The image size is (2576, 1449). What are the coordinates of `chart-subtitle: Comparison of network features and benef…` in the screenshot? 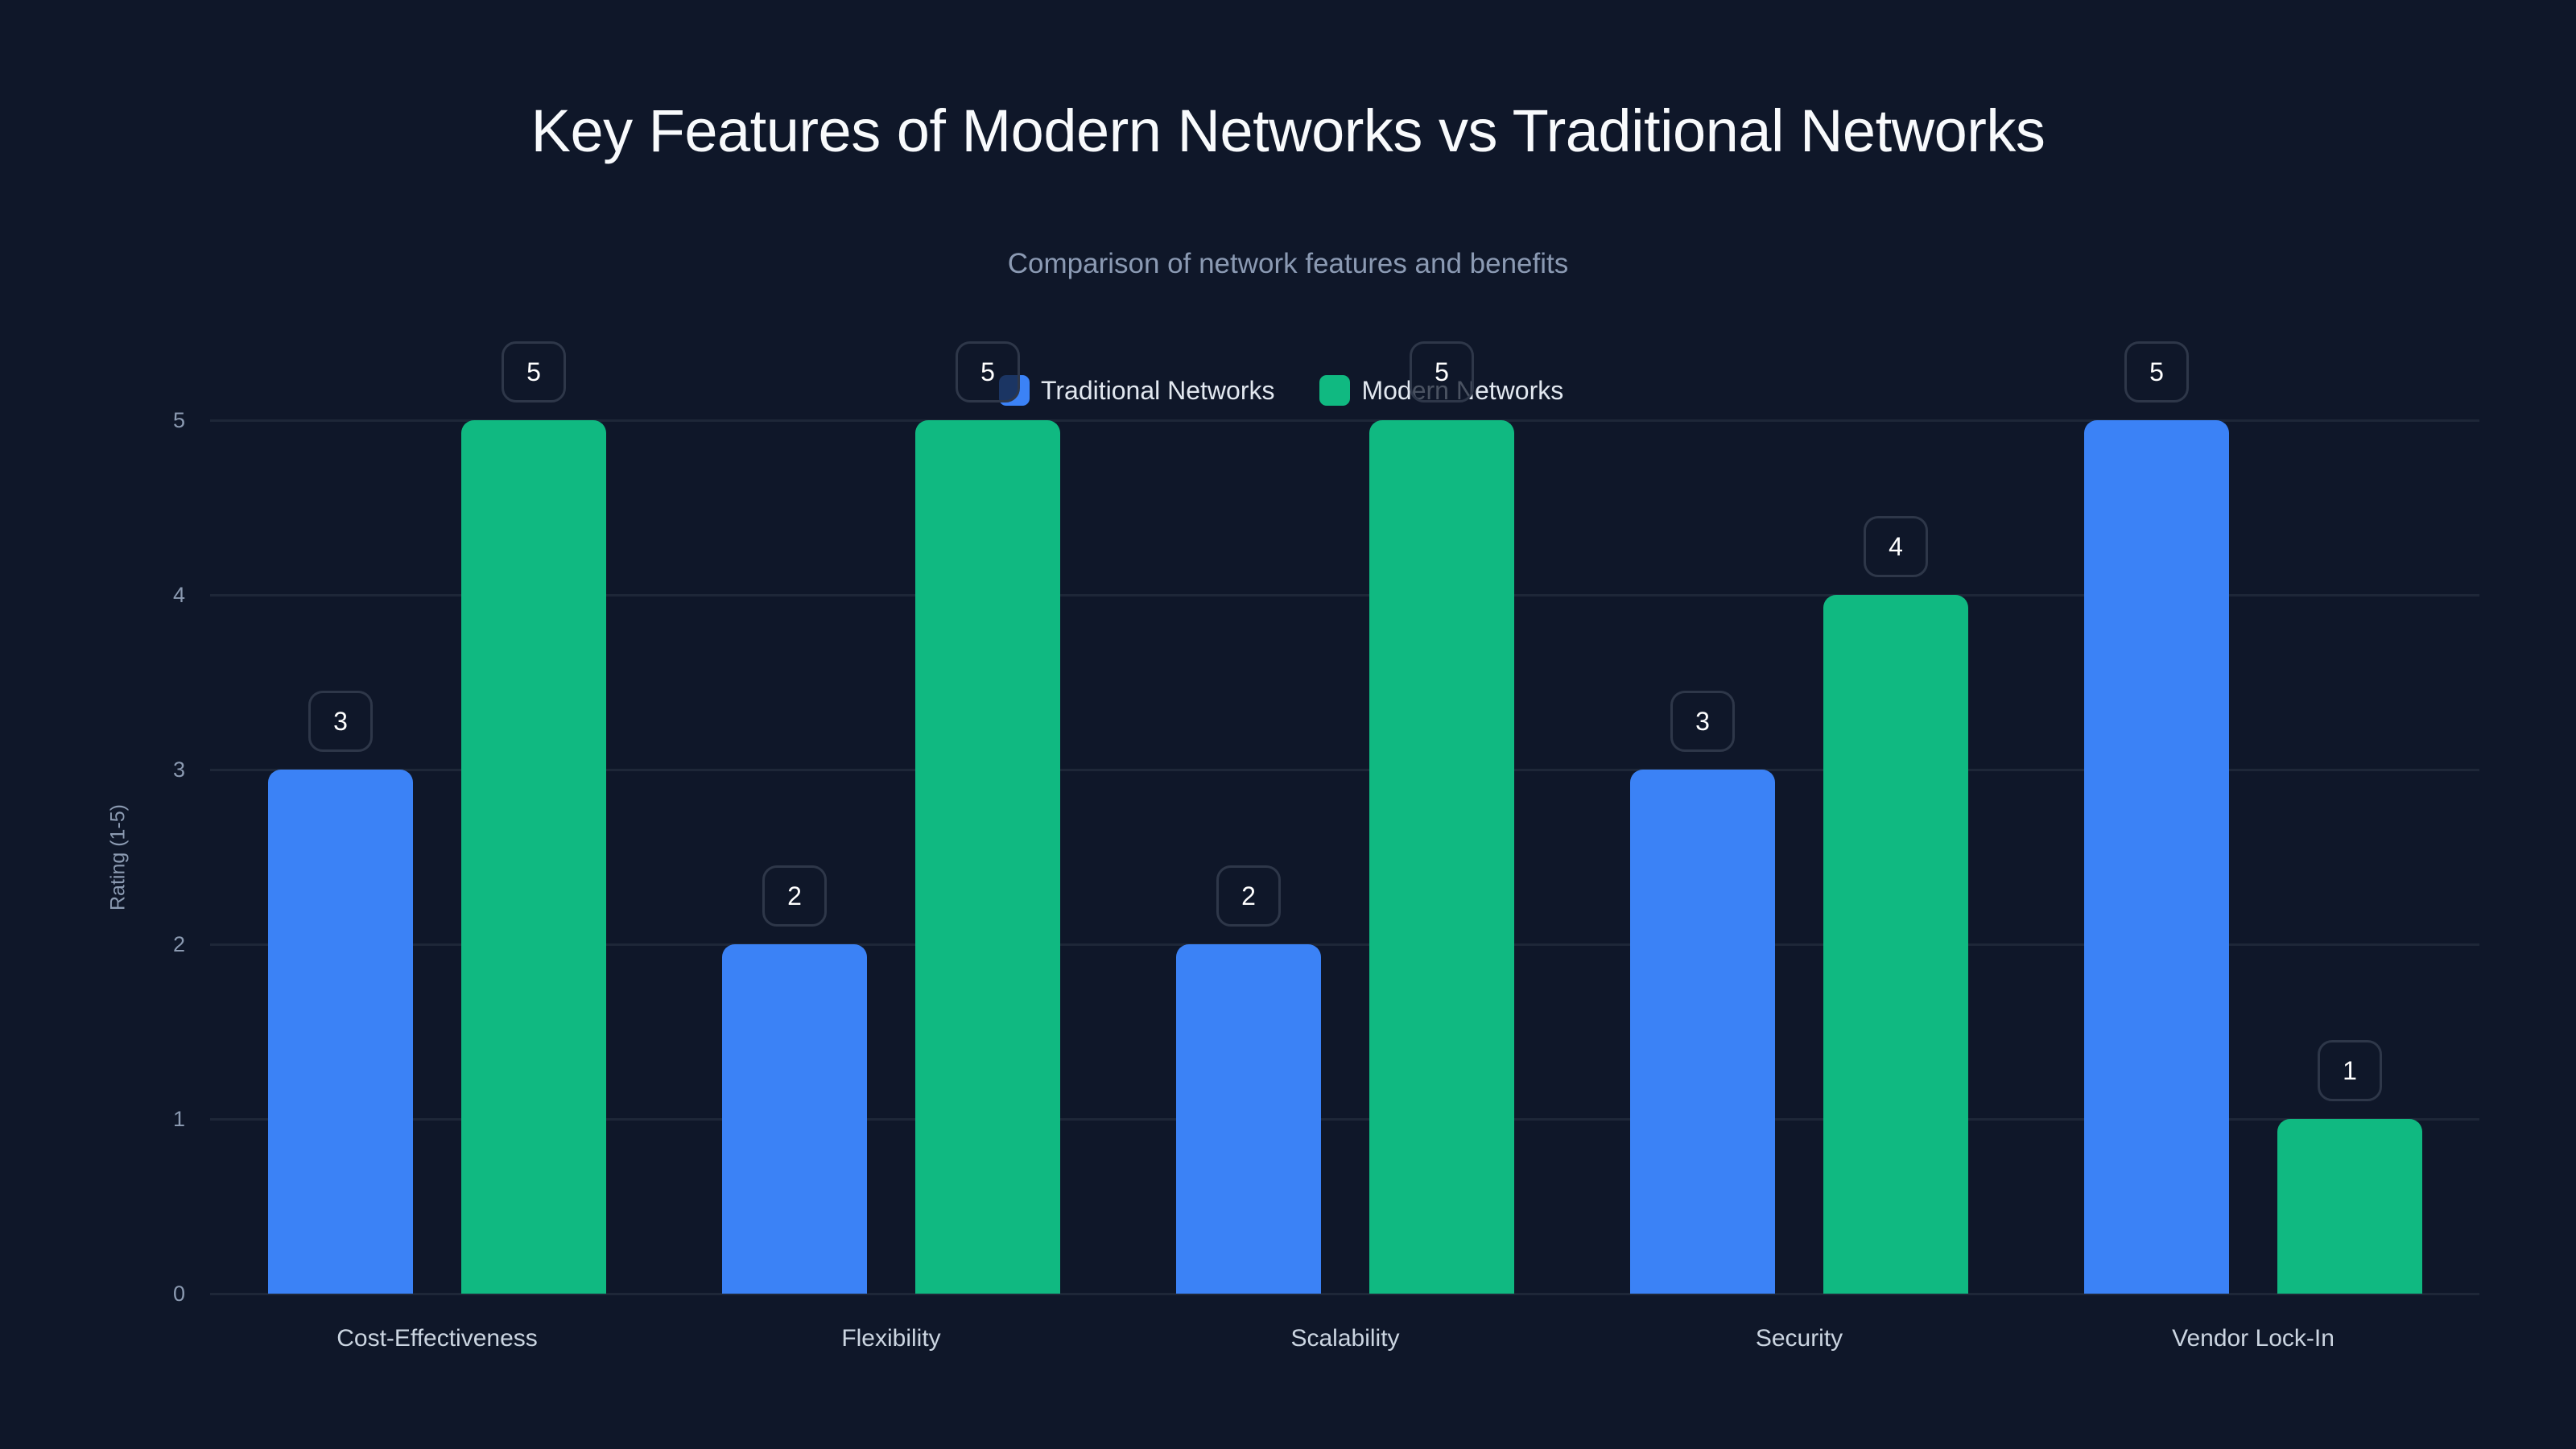 It's located at (1288, 263).